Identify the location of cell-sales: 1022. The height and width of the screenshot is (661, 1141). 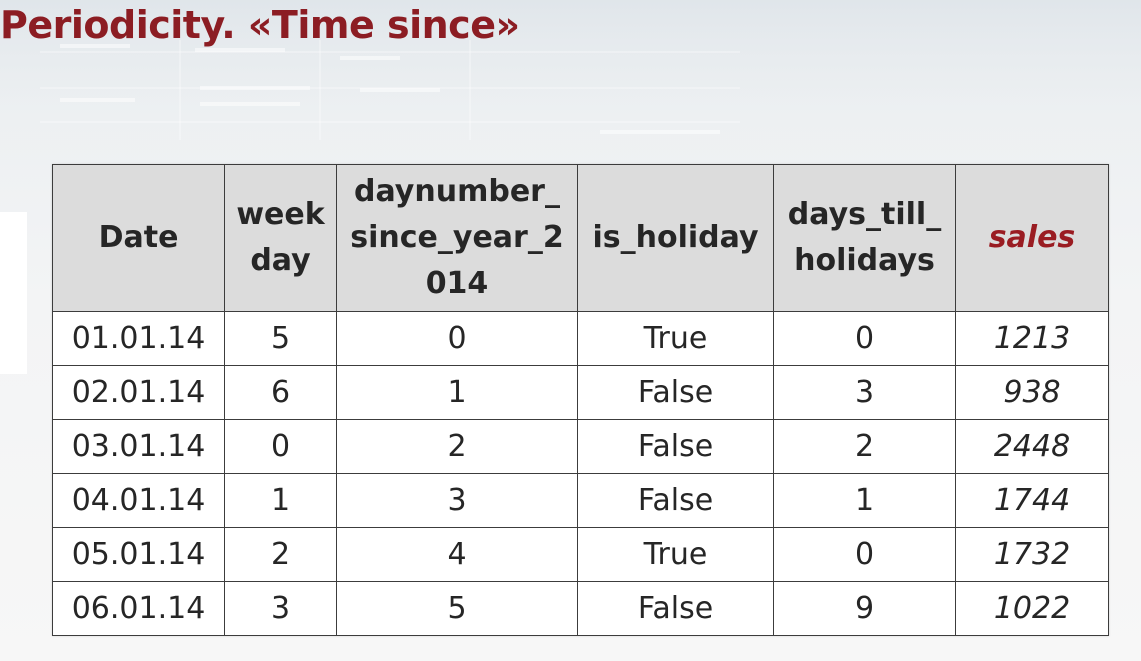
(1032, 608).